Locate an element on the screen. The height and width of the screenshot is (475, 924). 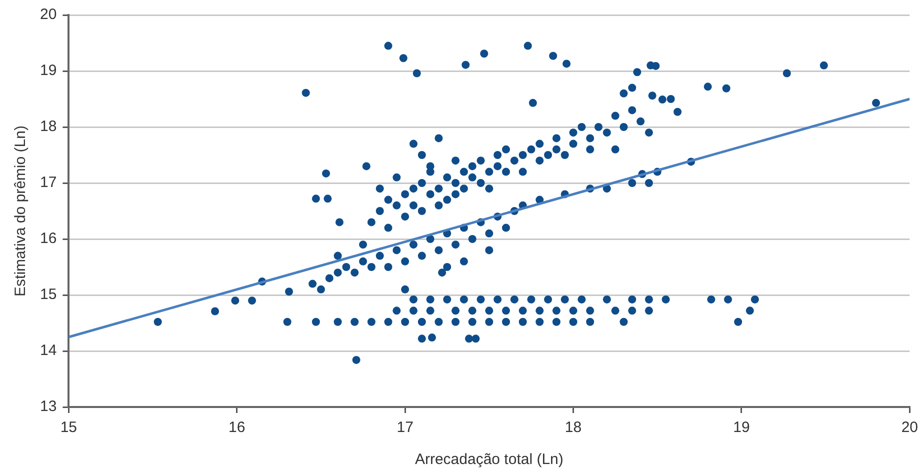
y-tick-label: 13 is located at coordinates (48, 407).